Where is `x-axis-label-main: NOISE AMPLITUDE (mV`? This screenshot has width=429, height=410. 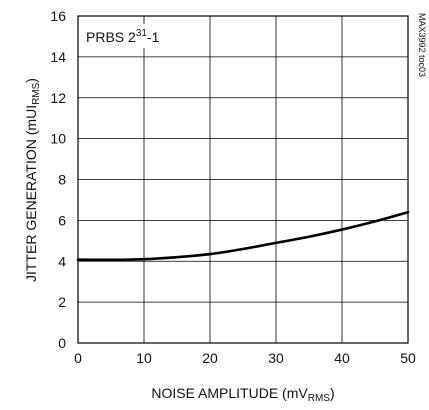
x-axis-label-main: NOISE AMPLITUDE (mV is located at coordinates (229, 393).